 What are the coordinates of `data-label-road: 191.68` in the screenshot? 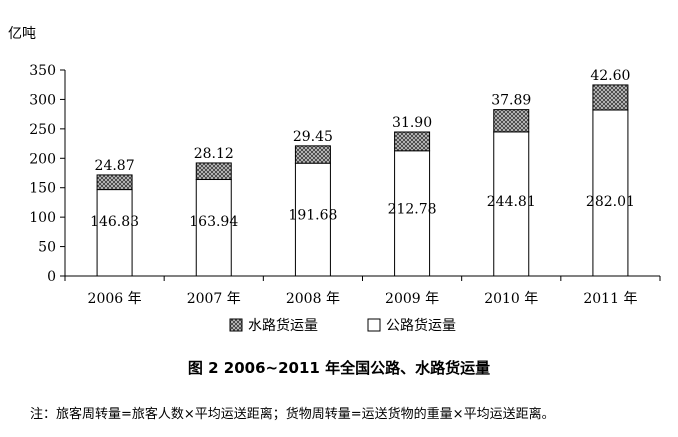 It's located at (312, 216).